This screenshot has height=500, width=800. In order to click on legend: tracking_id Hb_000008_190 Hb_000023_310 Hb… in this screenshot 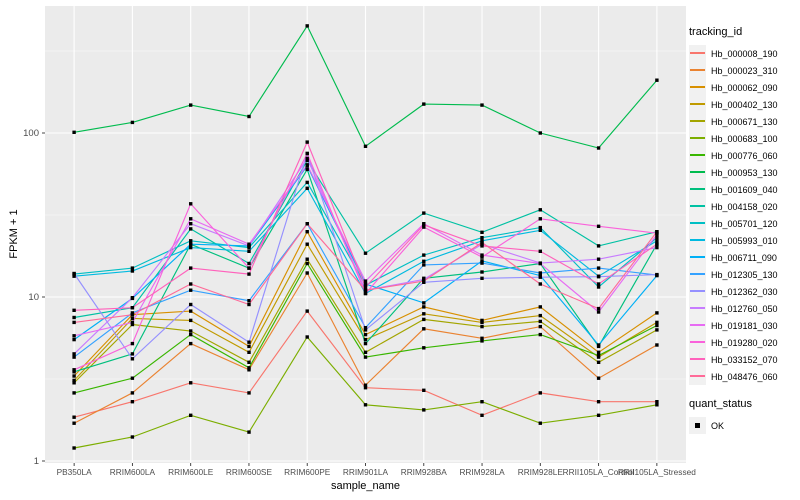, I will do `click(744, 230)`.